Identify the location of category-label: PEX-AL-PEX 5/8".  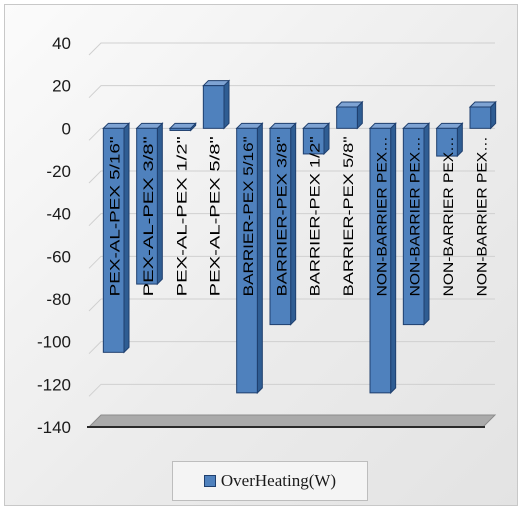
(215, 216).